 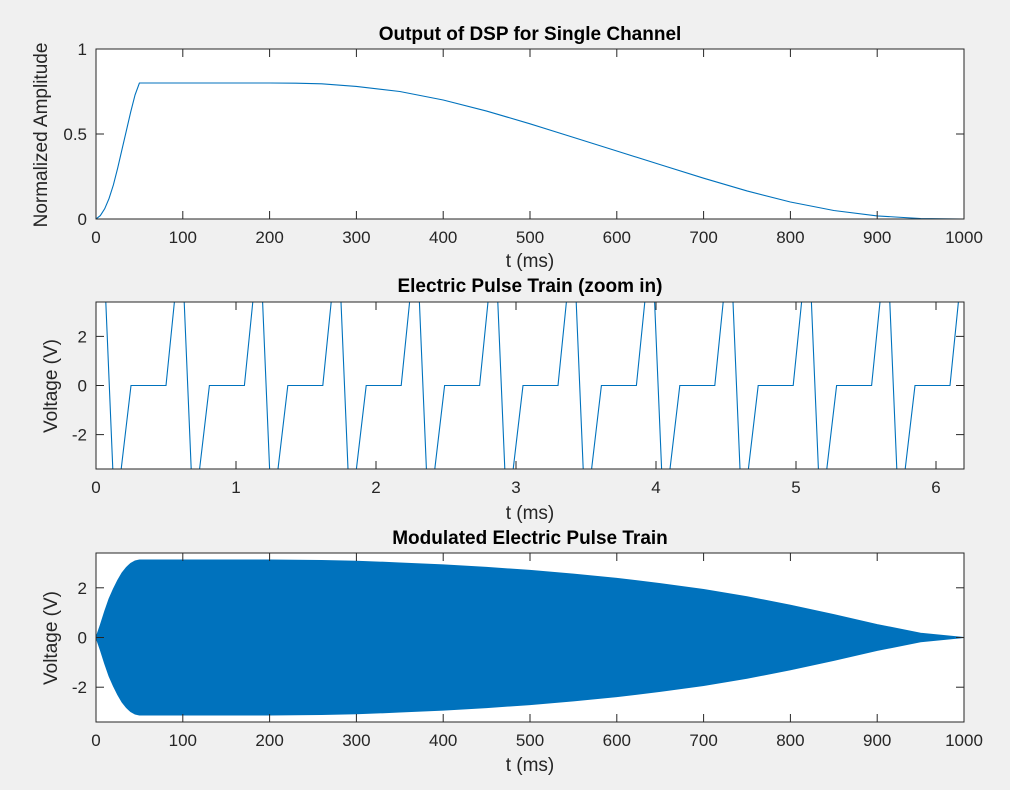 What do you see at coordinates (935, 487) in the screenshot?
I see `x-tick-label: 6` at bounding box center [935, 487].